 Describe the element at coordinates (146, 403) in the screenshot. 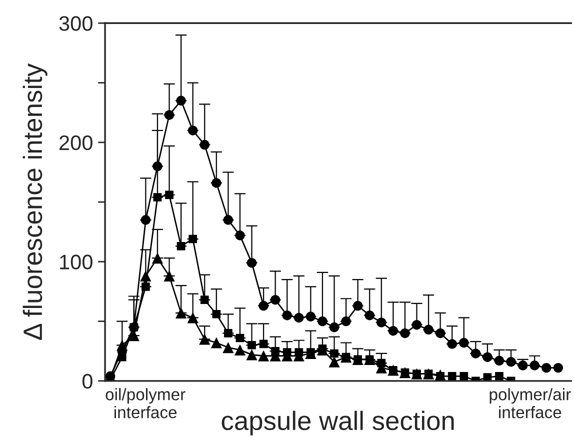

I see `text: oil/polymer interface` at that location.